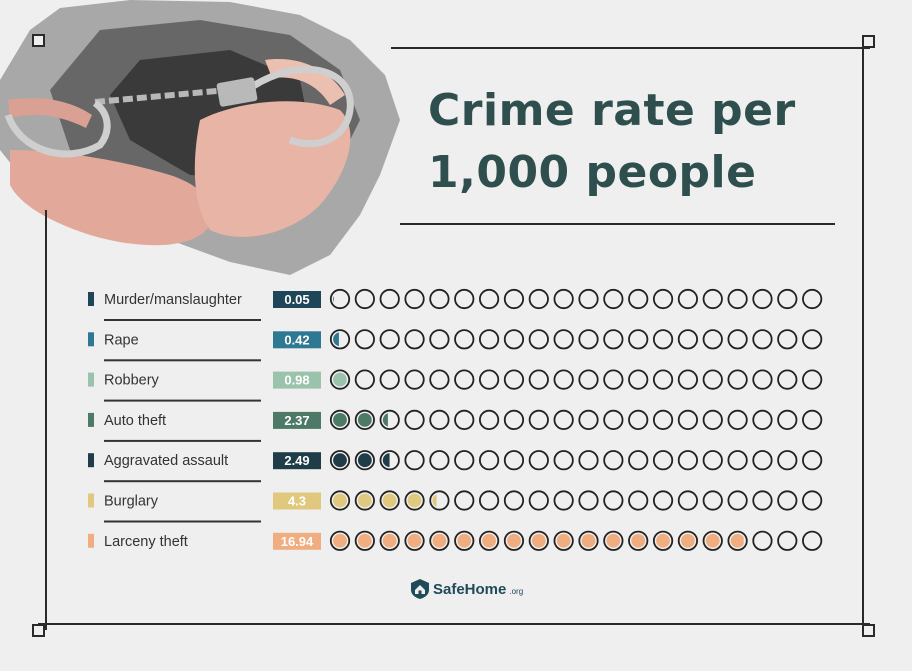 This screenshot has width=912, height=671. I want to click on frame-corner-tl, so click(38, 40).